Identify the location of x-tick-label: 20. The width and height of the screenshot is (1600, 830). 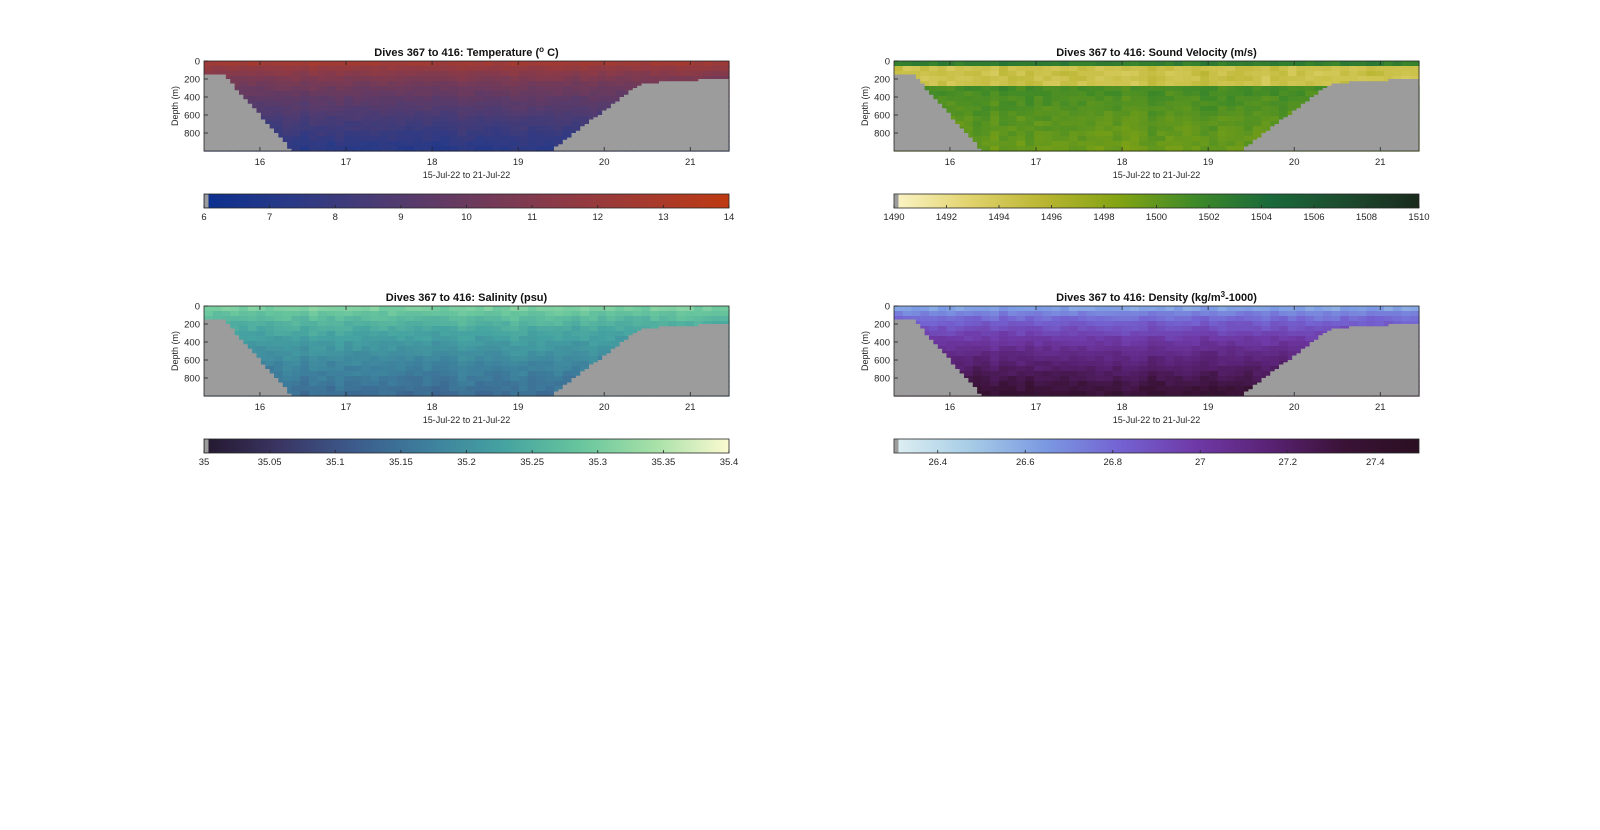
(604, 162).